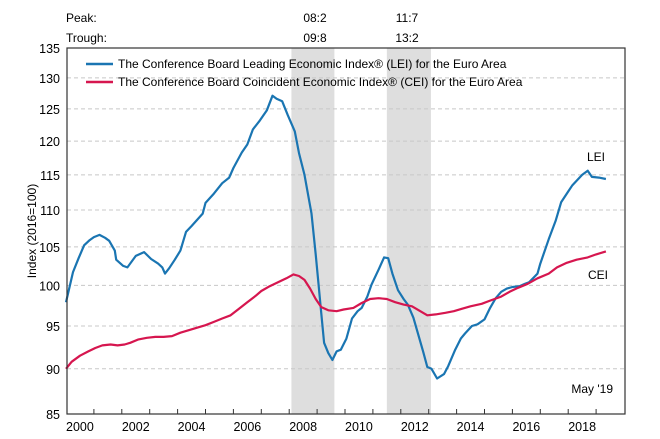 This screenshot has width=660, height=439. What do you see at coordinates (415, 427) in the screenshot?
I see `x-tick-label: 2012` at bounding box center [415, 427].